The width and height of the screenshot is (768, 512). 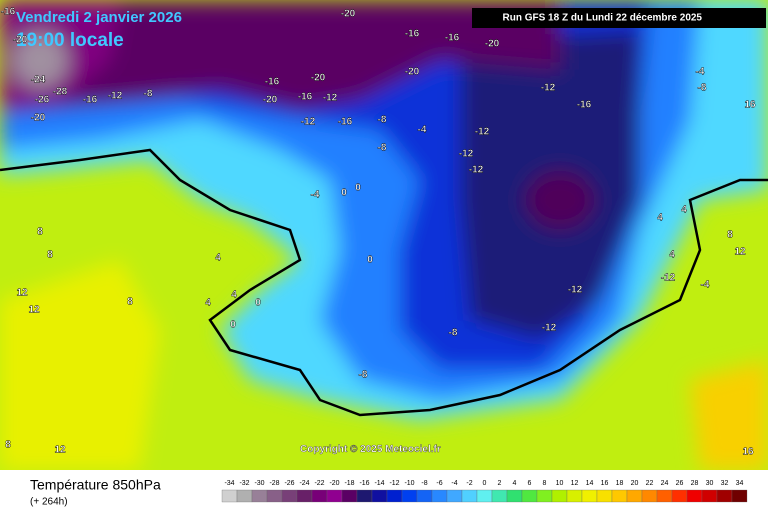 I want to click on scale-label: -18, so click(x=349, y=483).